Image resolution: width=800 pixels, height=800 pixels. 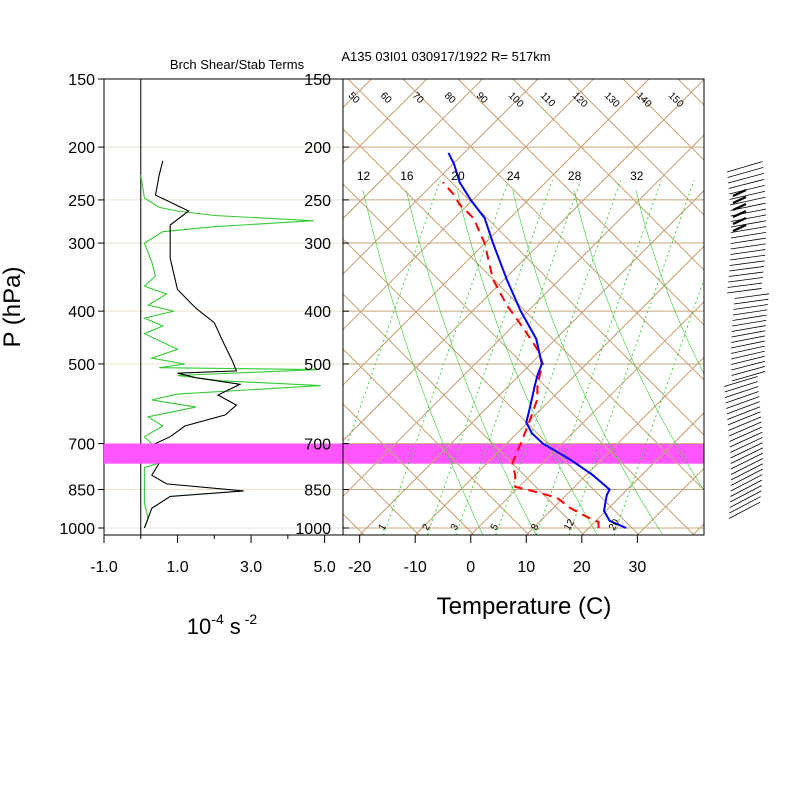 I want to click on skew-t-y-tick-label: 1000, so click(x=313, y=529).